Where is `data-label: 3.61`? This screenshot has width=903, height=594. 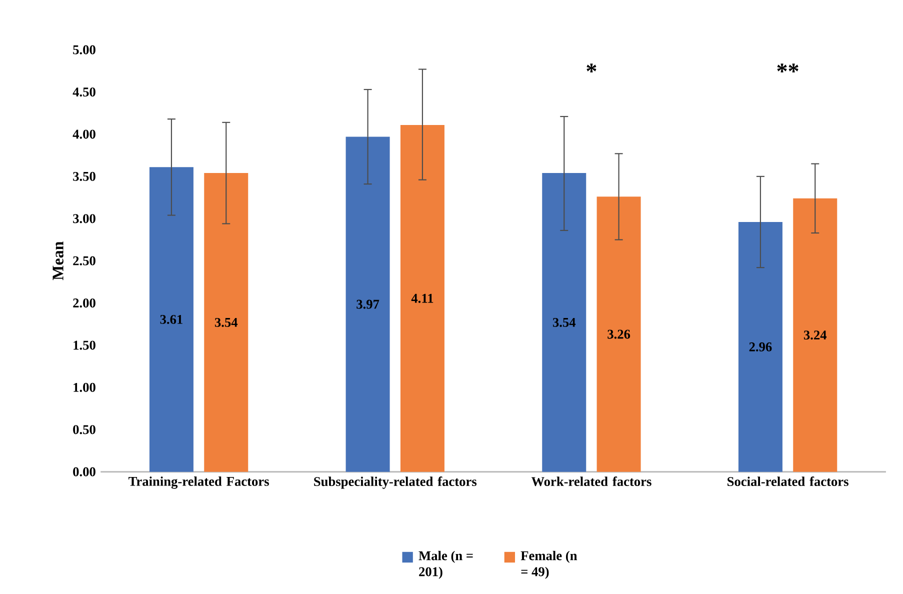 data-label: 3.61 is located at coordinates (171, 319).